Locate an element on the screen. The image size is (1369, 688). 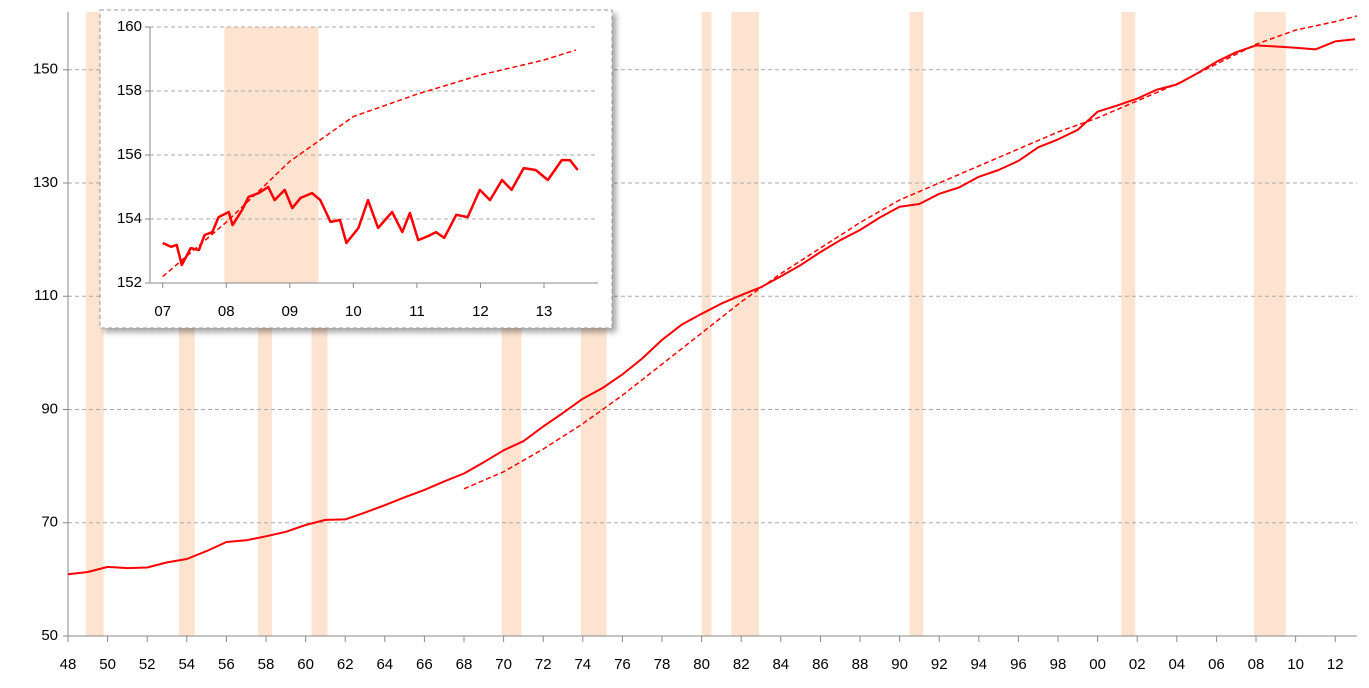
x-tick-label: 00 is located at coordinates (1097, 664).